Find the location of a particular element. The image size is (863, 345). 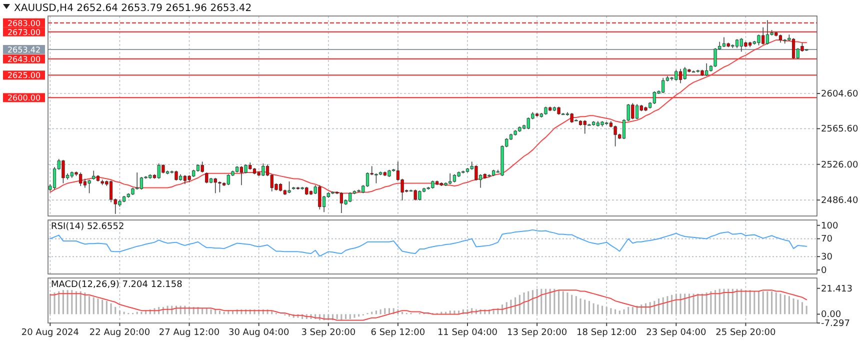

x-tick-label: 13 Sep 20:00 is located at coordinates (537, 333).